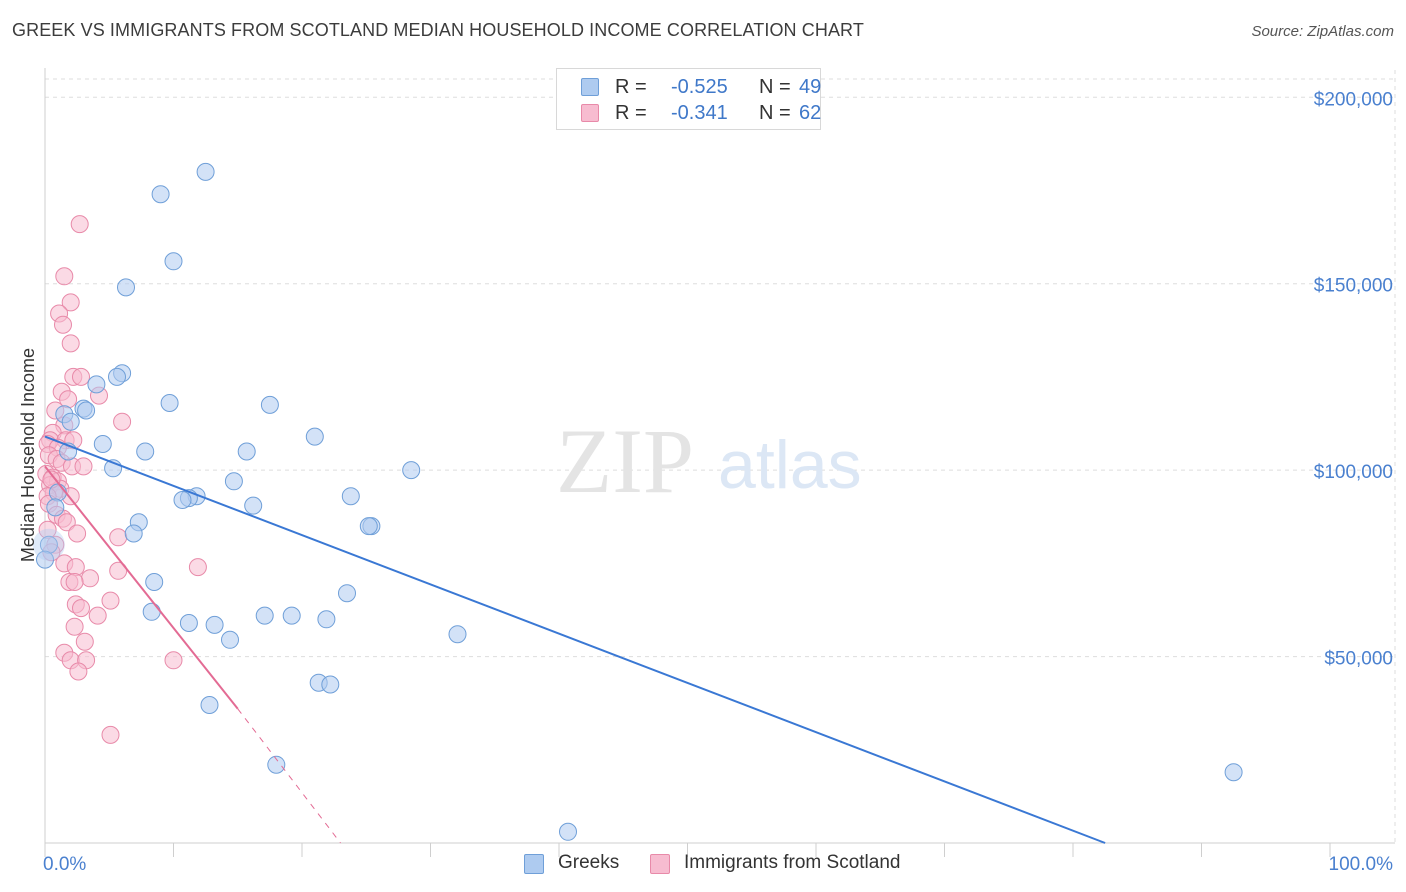  What do you see at coordinates (534, 864) in the screenshot?
I see `bottom-greeks-swatch` at bounding box center [534, 864].